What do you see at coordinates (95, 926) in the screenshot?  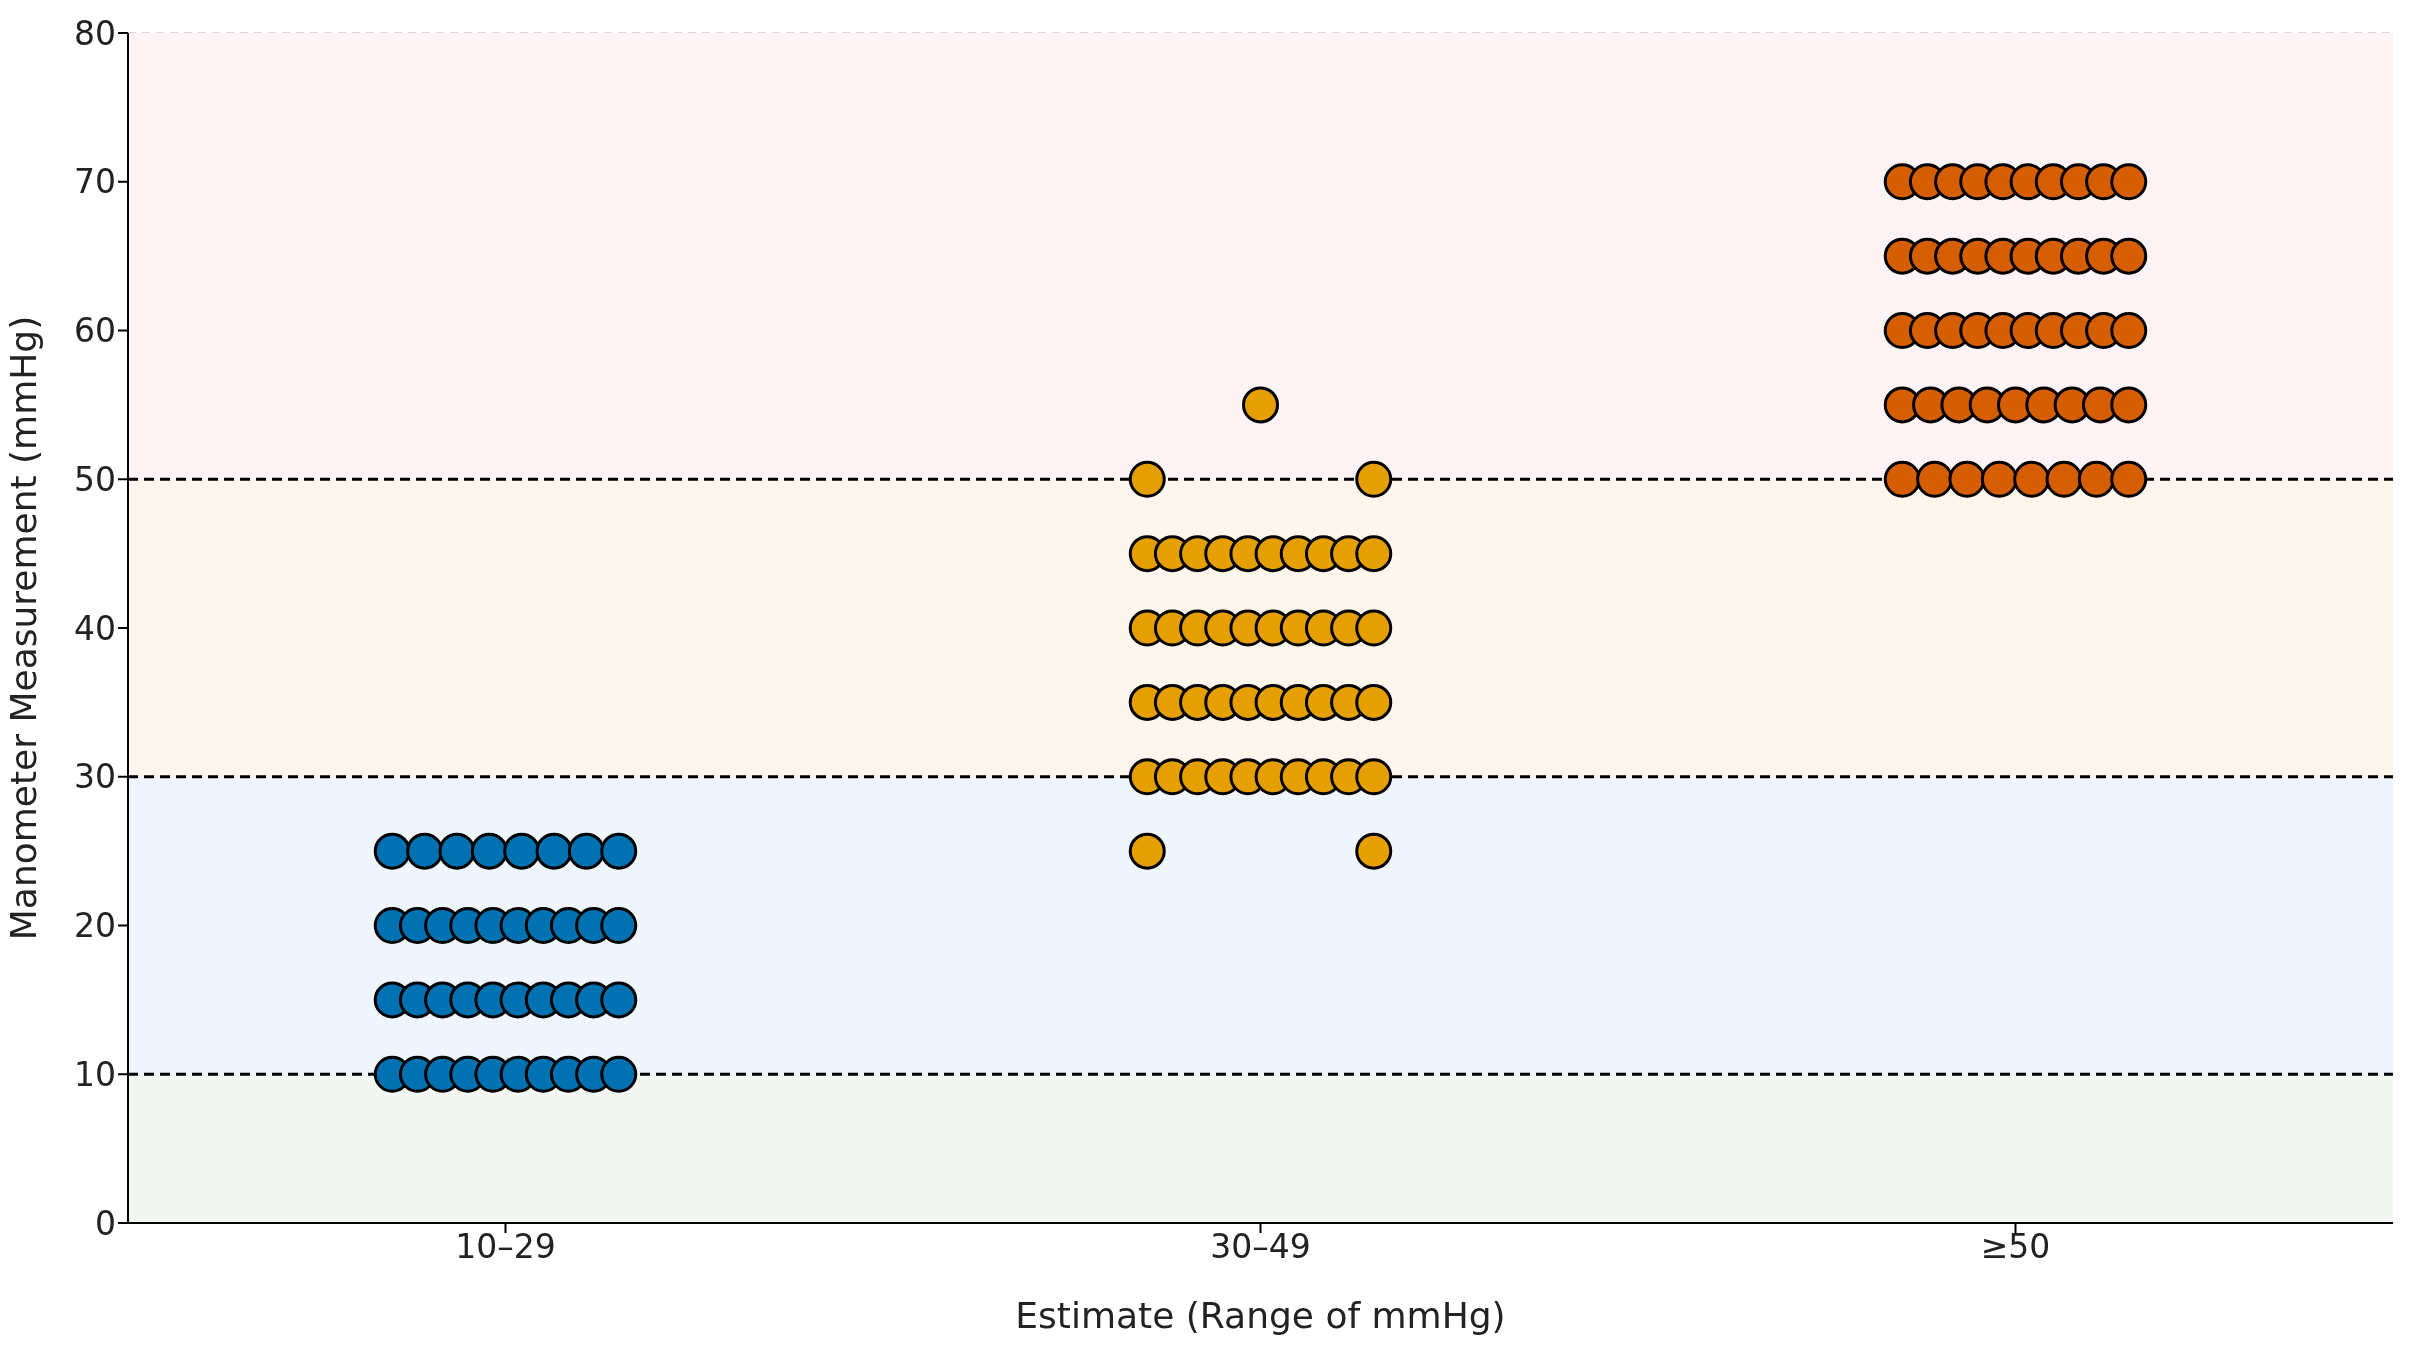 I see `y-tick-label: 20` at bounding box center [95, 926].